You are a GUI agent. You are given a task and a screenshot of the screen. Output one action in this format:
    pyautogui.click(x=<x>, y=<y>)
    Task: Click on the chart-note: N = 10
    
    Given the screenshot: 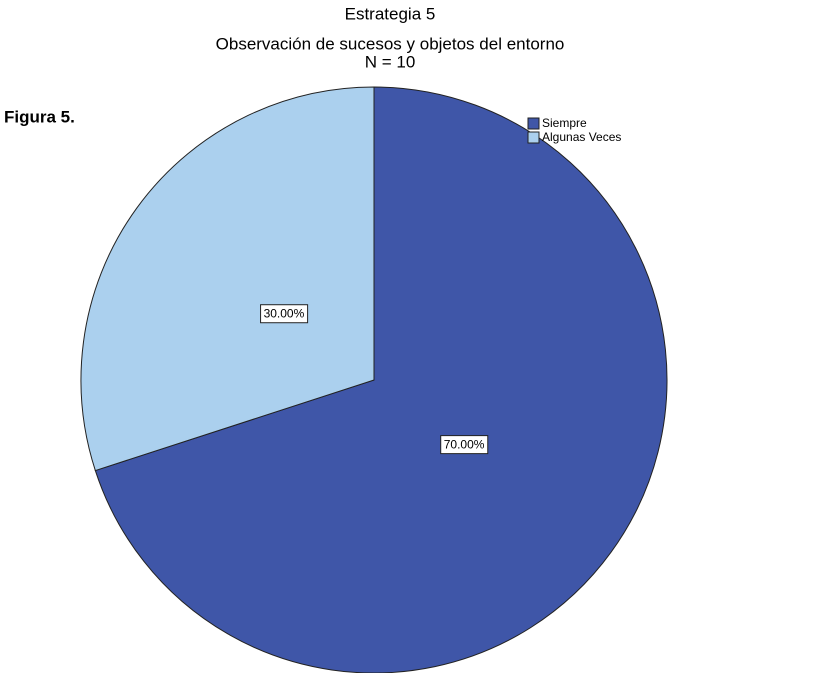 What is the action you would take?
    pyautogui.click(x=390, y=61)
    